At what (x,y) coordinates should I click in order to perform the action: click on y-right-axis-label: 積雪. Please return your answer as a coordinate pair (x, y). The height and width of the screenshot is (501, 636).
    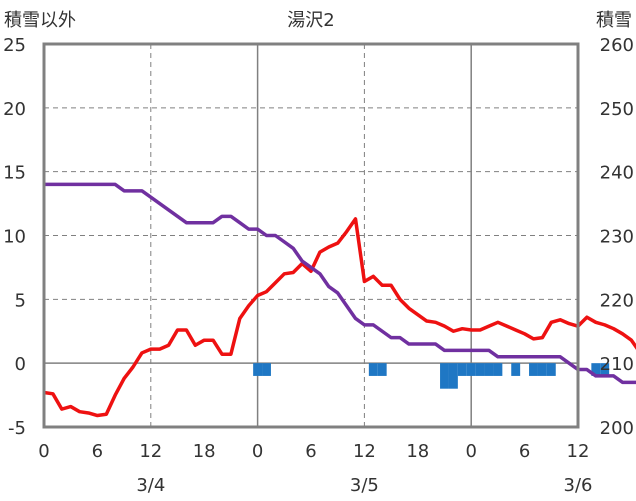
    Looking at the image, I should click on (614, 20).